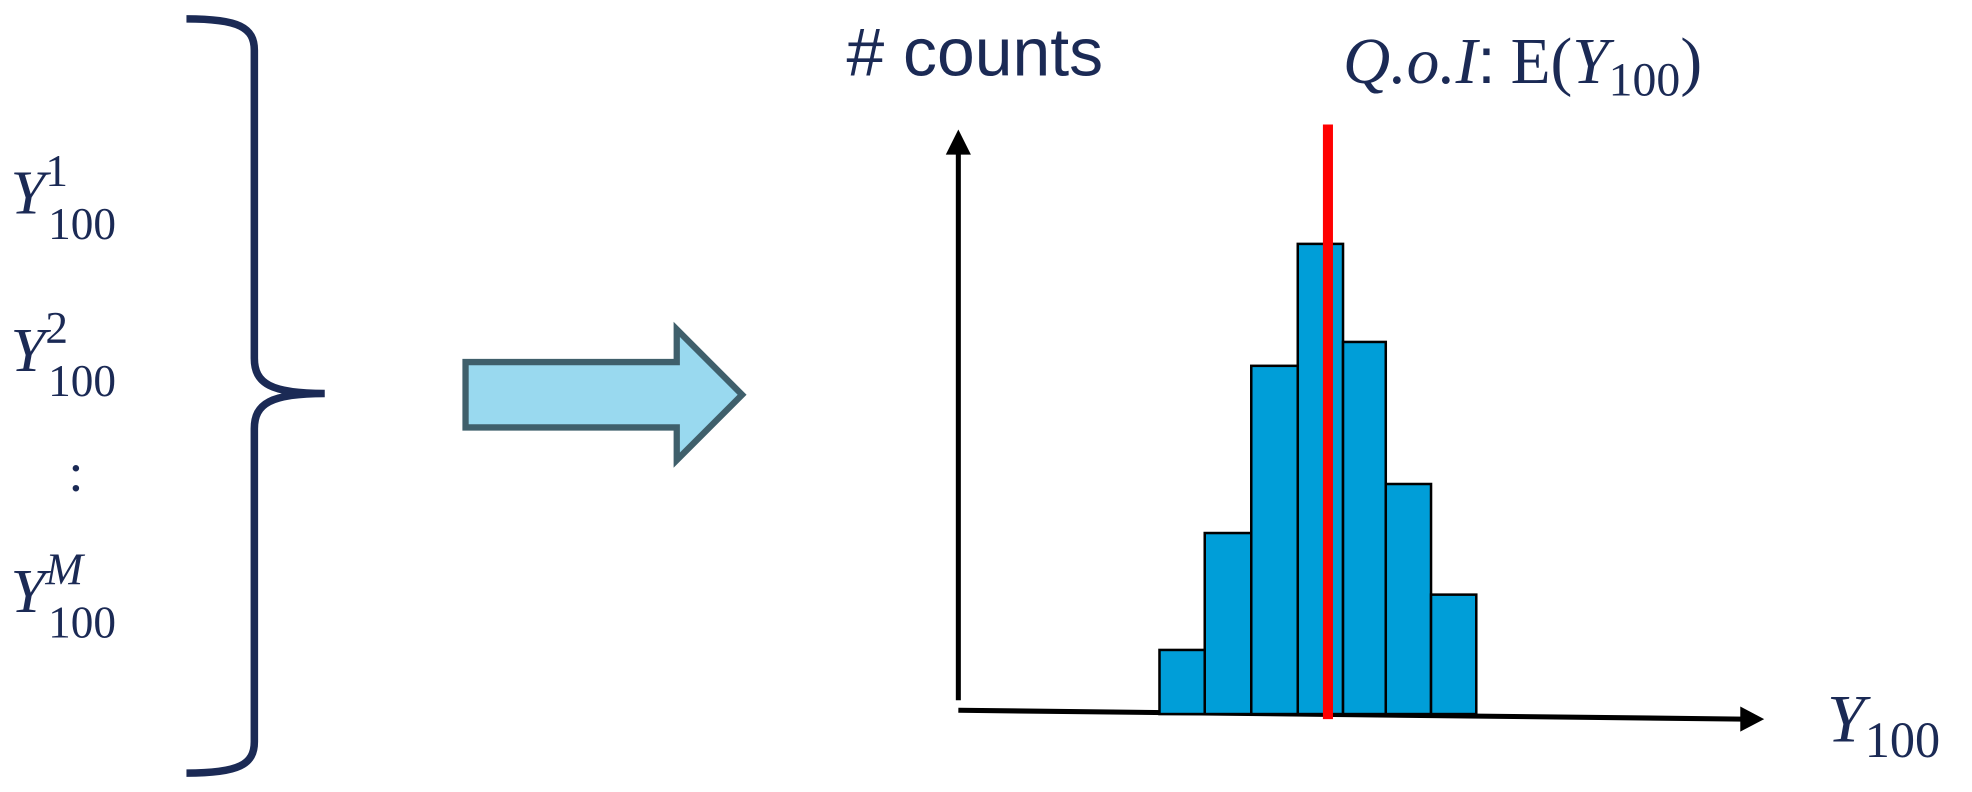 Image resolution: width=1972 pixels, height=792 pixels. What do you see at coordinates (1691, 62) in the screenshot?
I see `qoi-close: )` at bounding box center [1691, 62].